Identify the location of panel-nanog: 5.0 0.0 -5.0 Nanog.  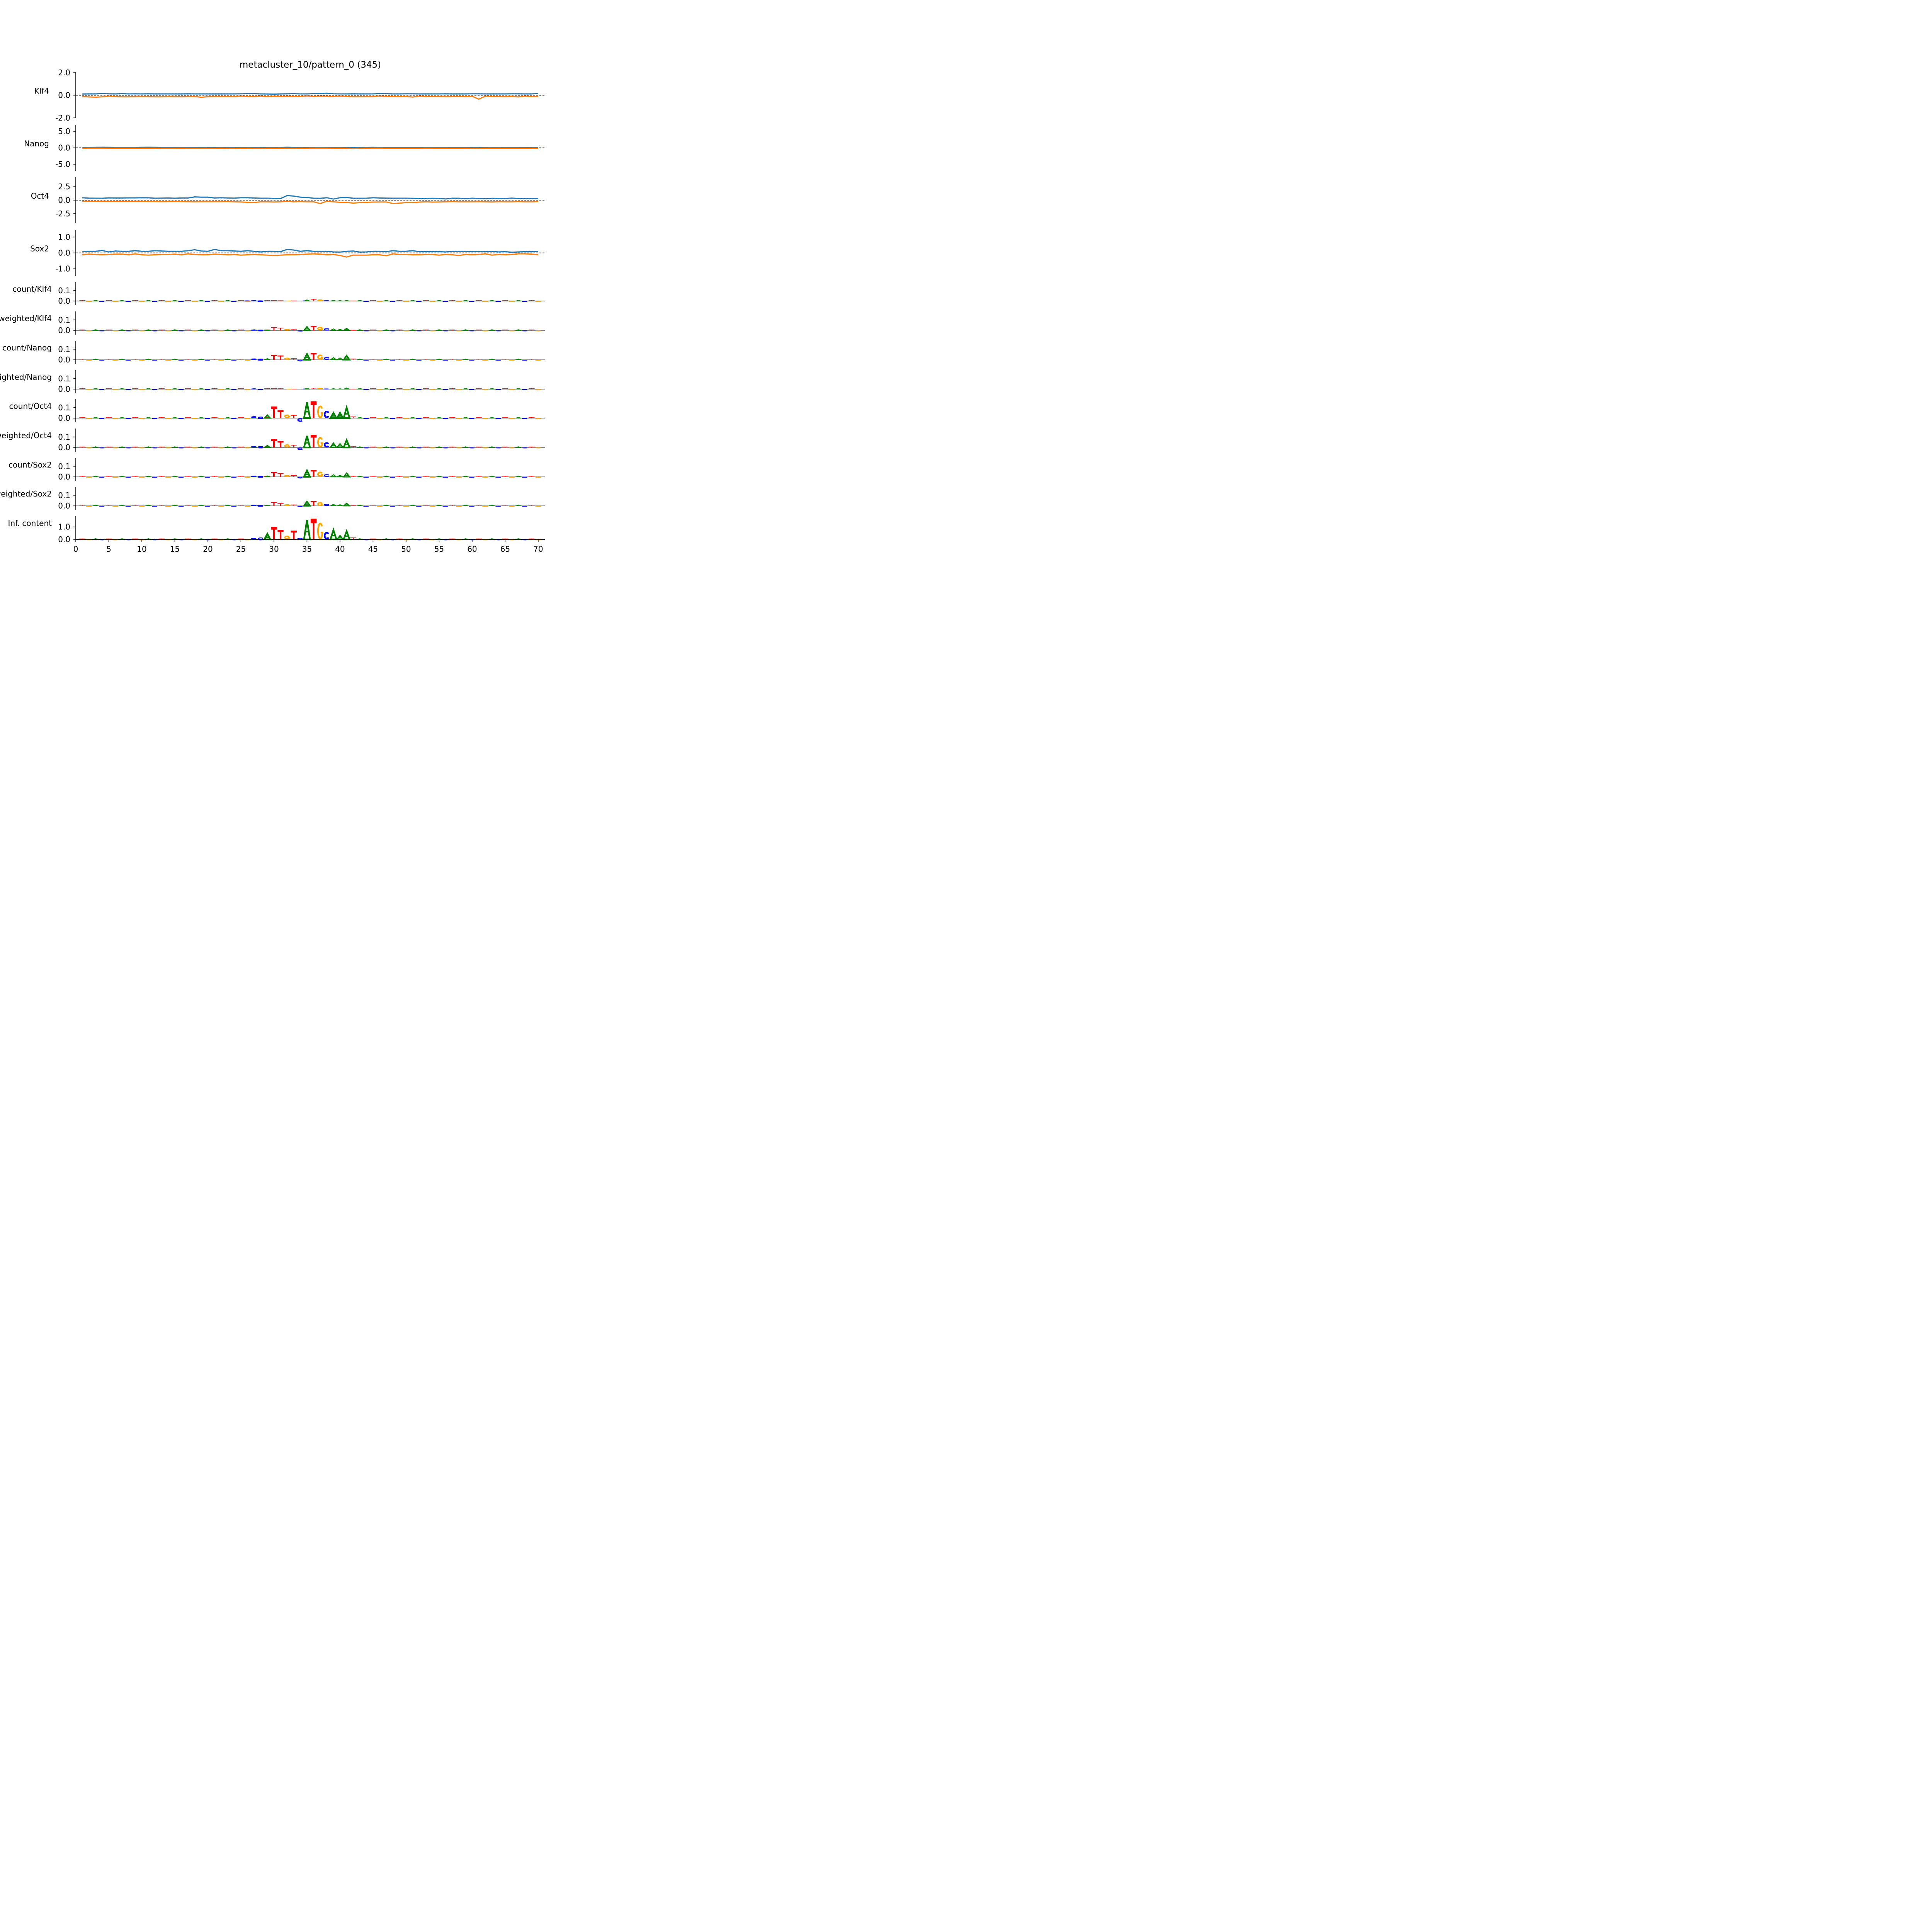
(284, 148).